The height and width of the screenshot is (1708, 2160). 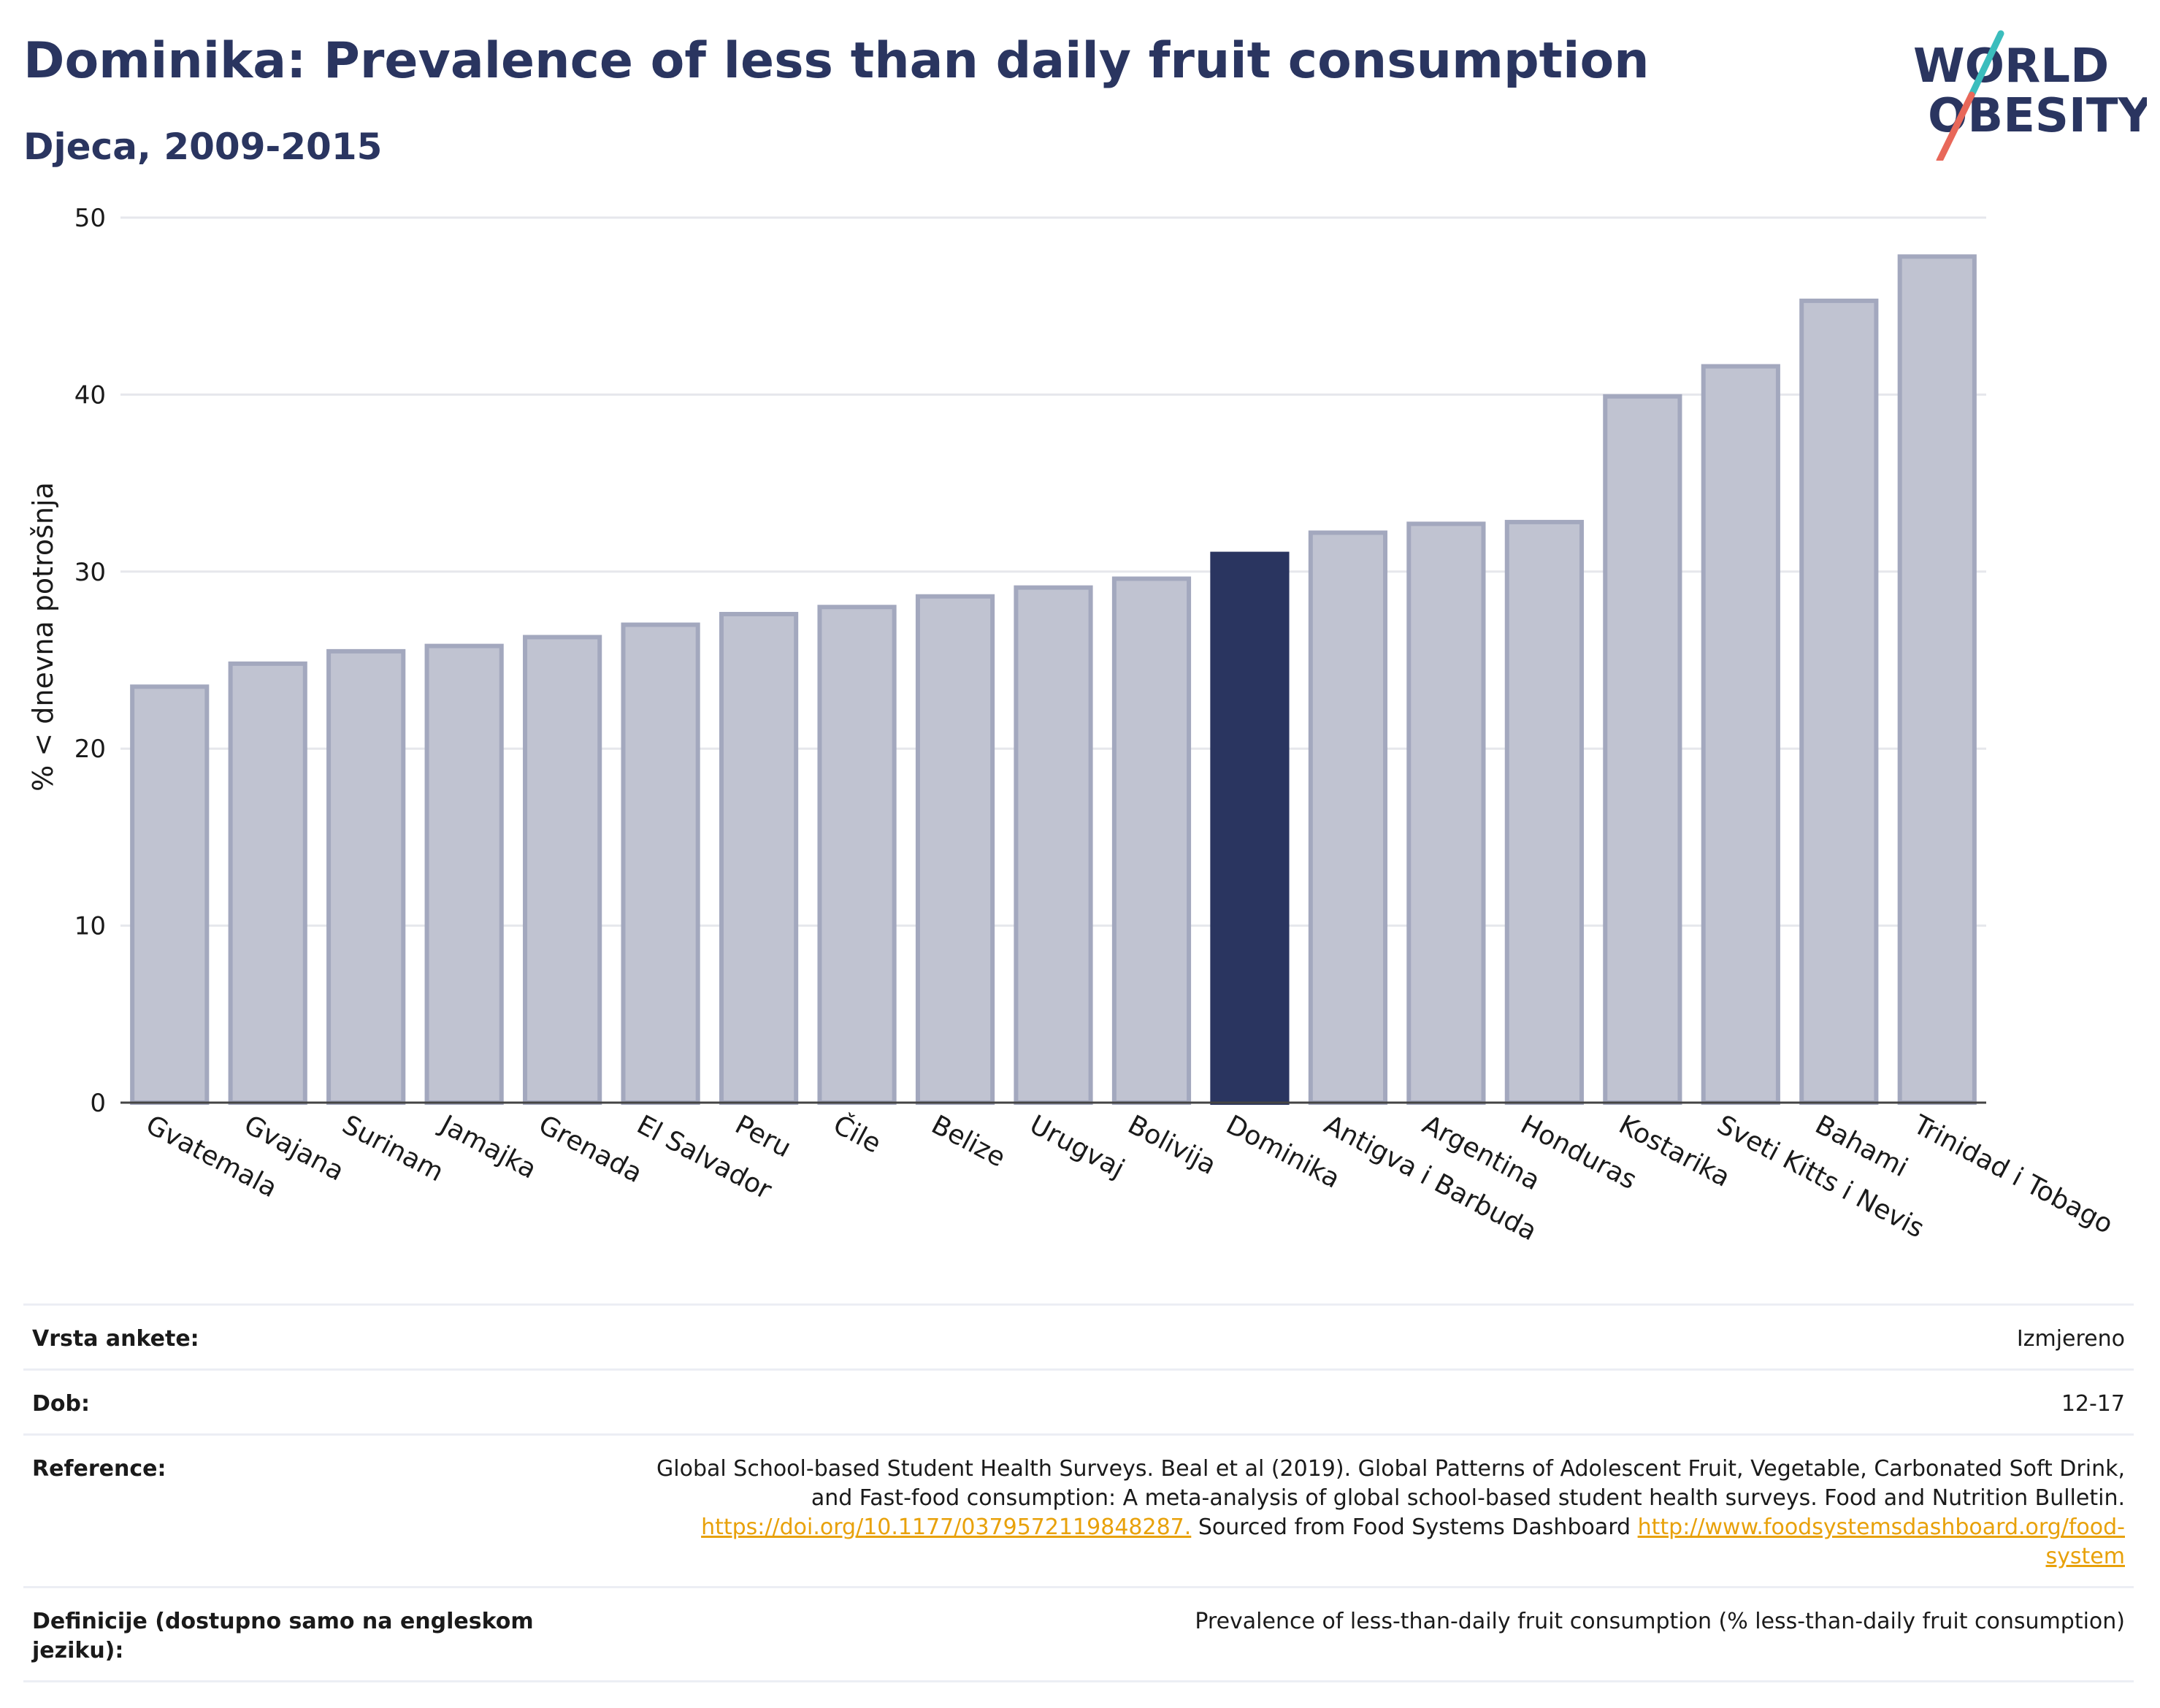 I want to click on y-tick-label-3: 30, so click(x=90, y=572).